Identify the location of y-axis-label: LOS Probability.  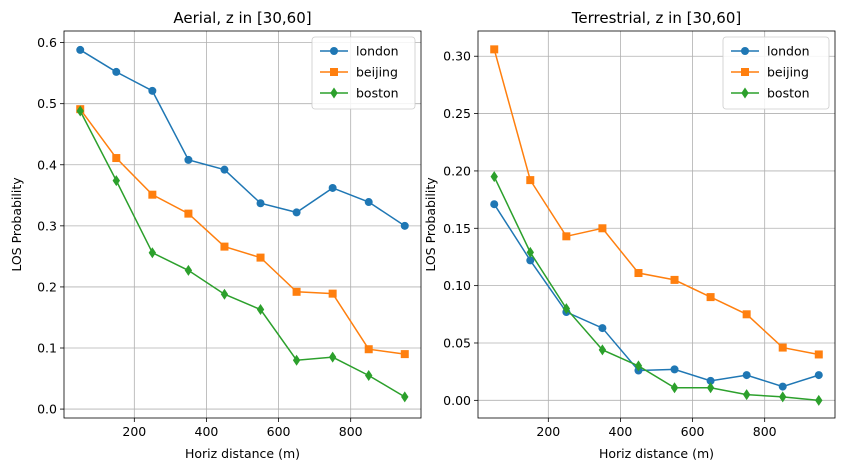
(16, 224).